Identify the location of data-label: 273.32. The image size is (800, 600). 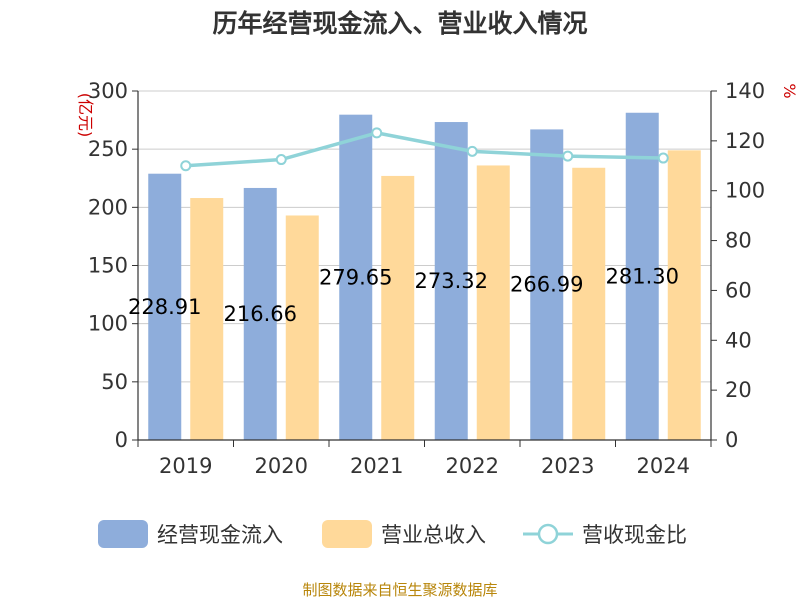
(451, 281).